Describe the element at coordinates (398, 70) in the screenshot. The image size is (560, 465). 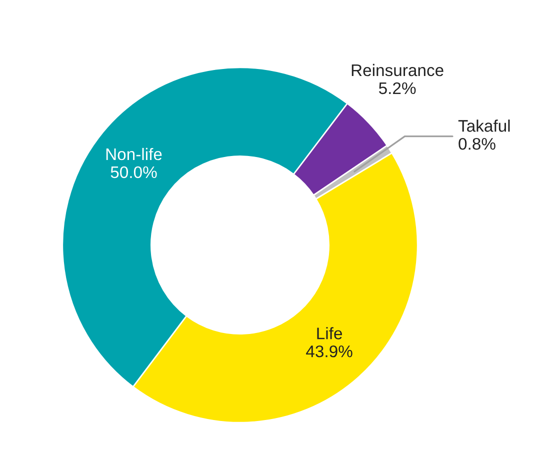
I see `slice-label: Reinsurance` at that location.